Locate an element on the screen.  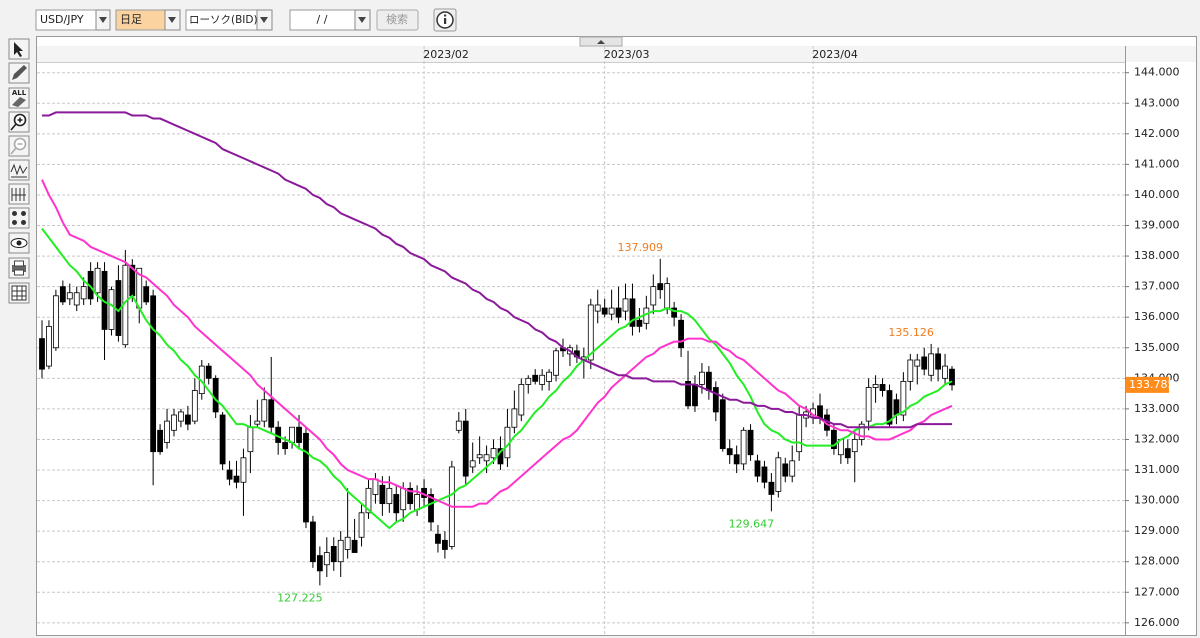
y-tick-label: 136.000 is located at coordinates (1157, 316).